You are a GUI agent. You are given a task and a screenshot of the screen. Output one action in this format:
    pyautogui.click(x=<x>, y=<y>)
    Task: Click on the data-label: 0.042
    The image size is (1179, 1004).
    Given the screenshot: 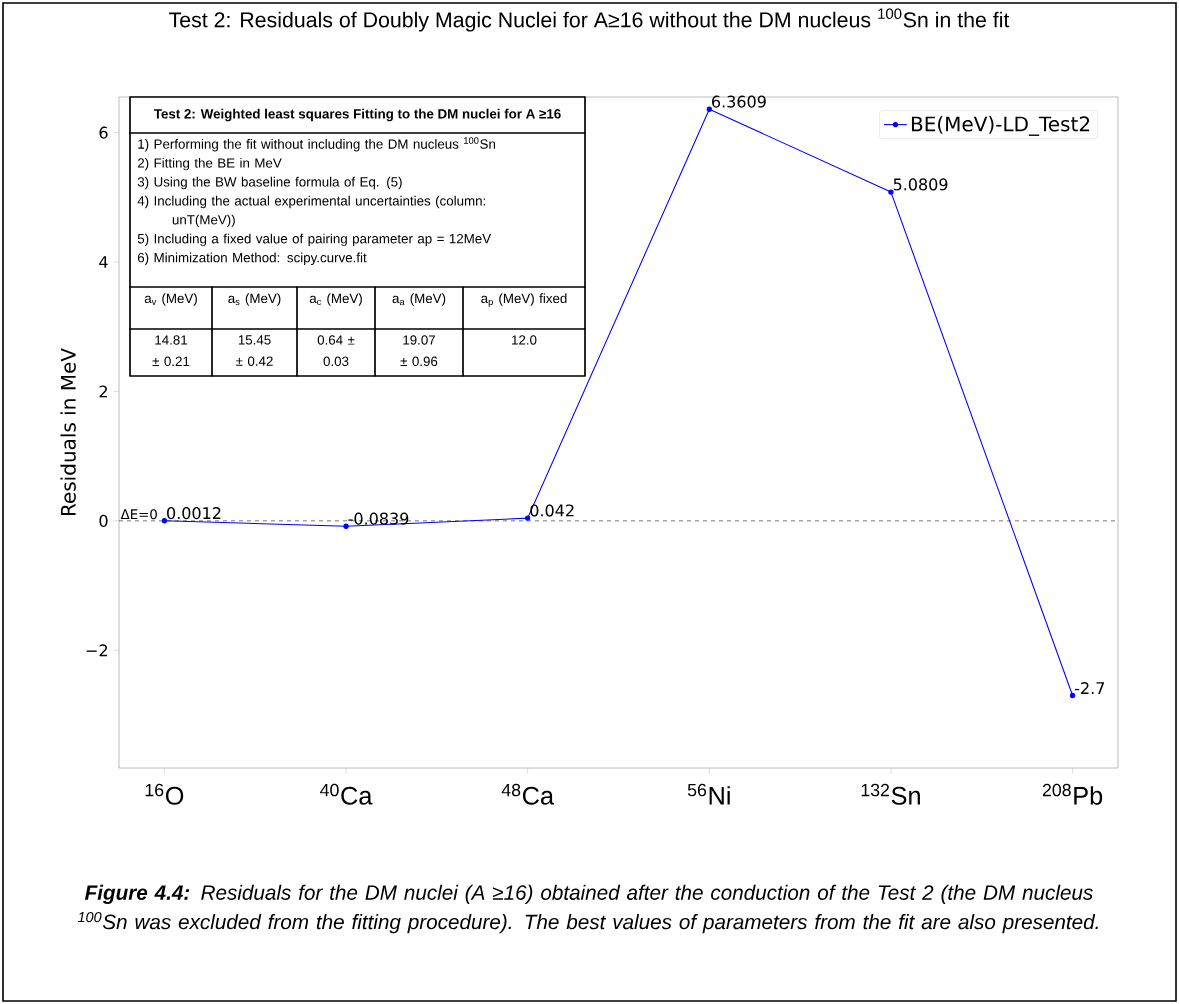 What is the action you would take?
    pyautogui.click(x=552, y=510)
    